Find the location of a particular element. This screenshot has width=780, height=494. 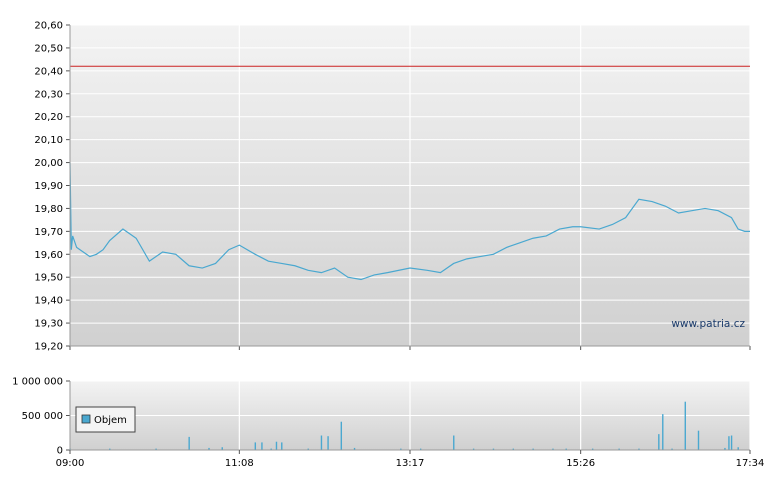

volume-grid is located at coordinates (410, 415).